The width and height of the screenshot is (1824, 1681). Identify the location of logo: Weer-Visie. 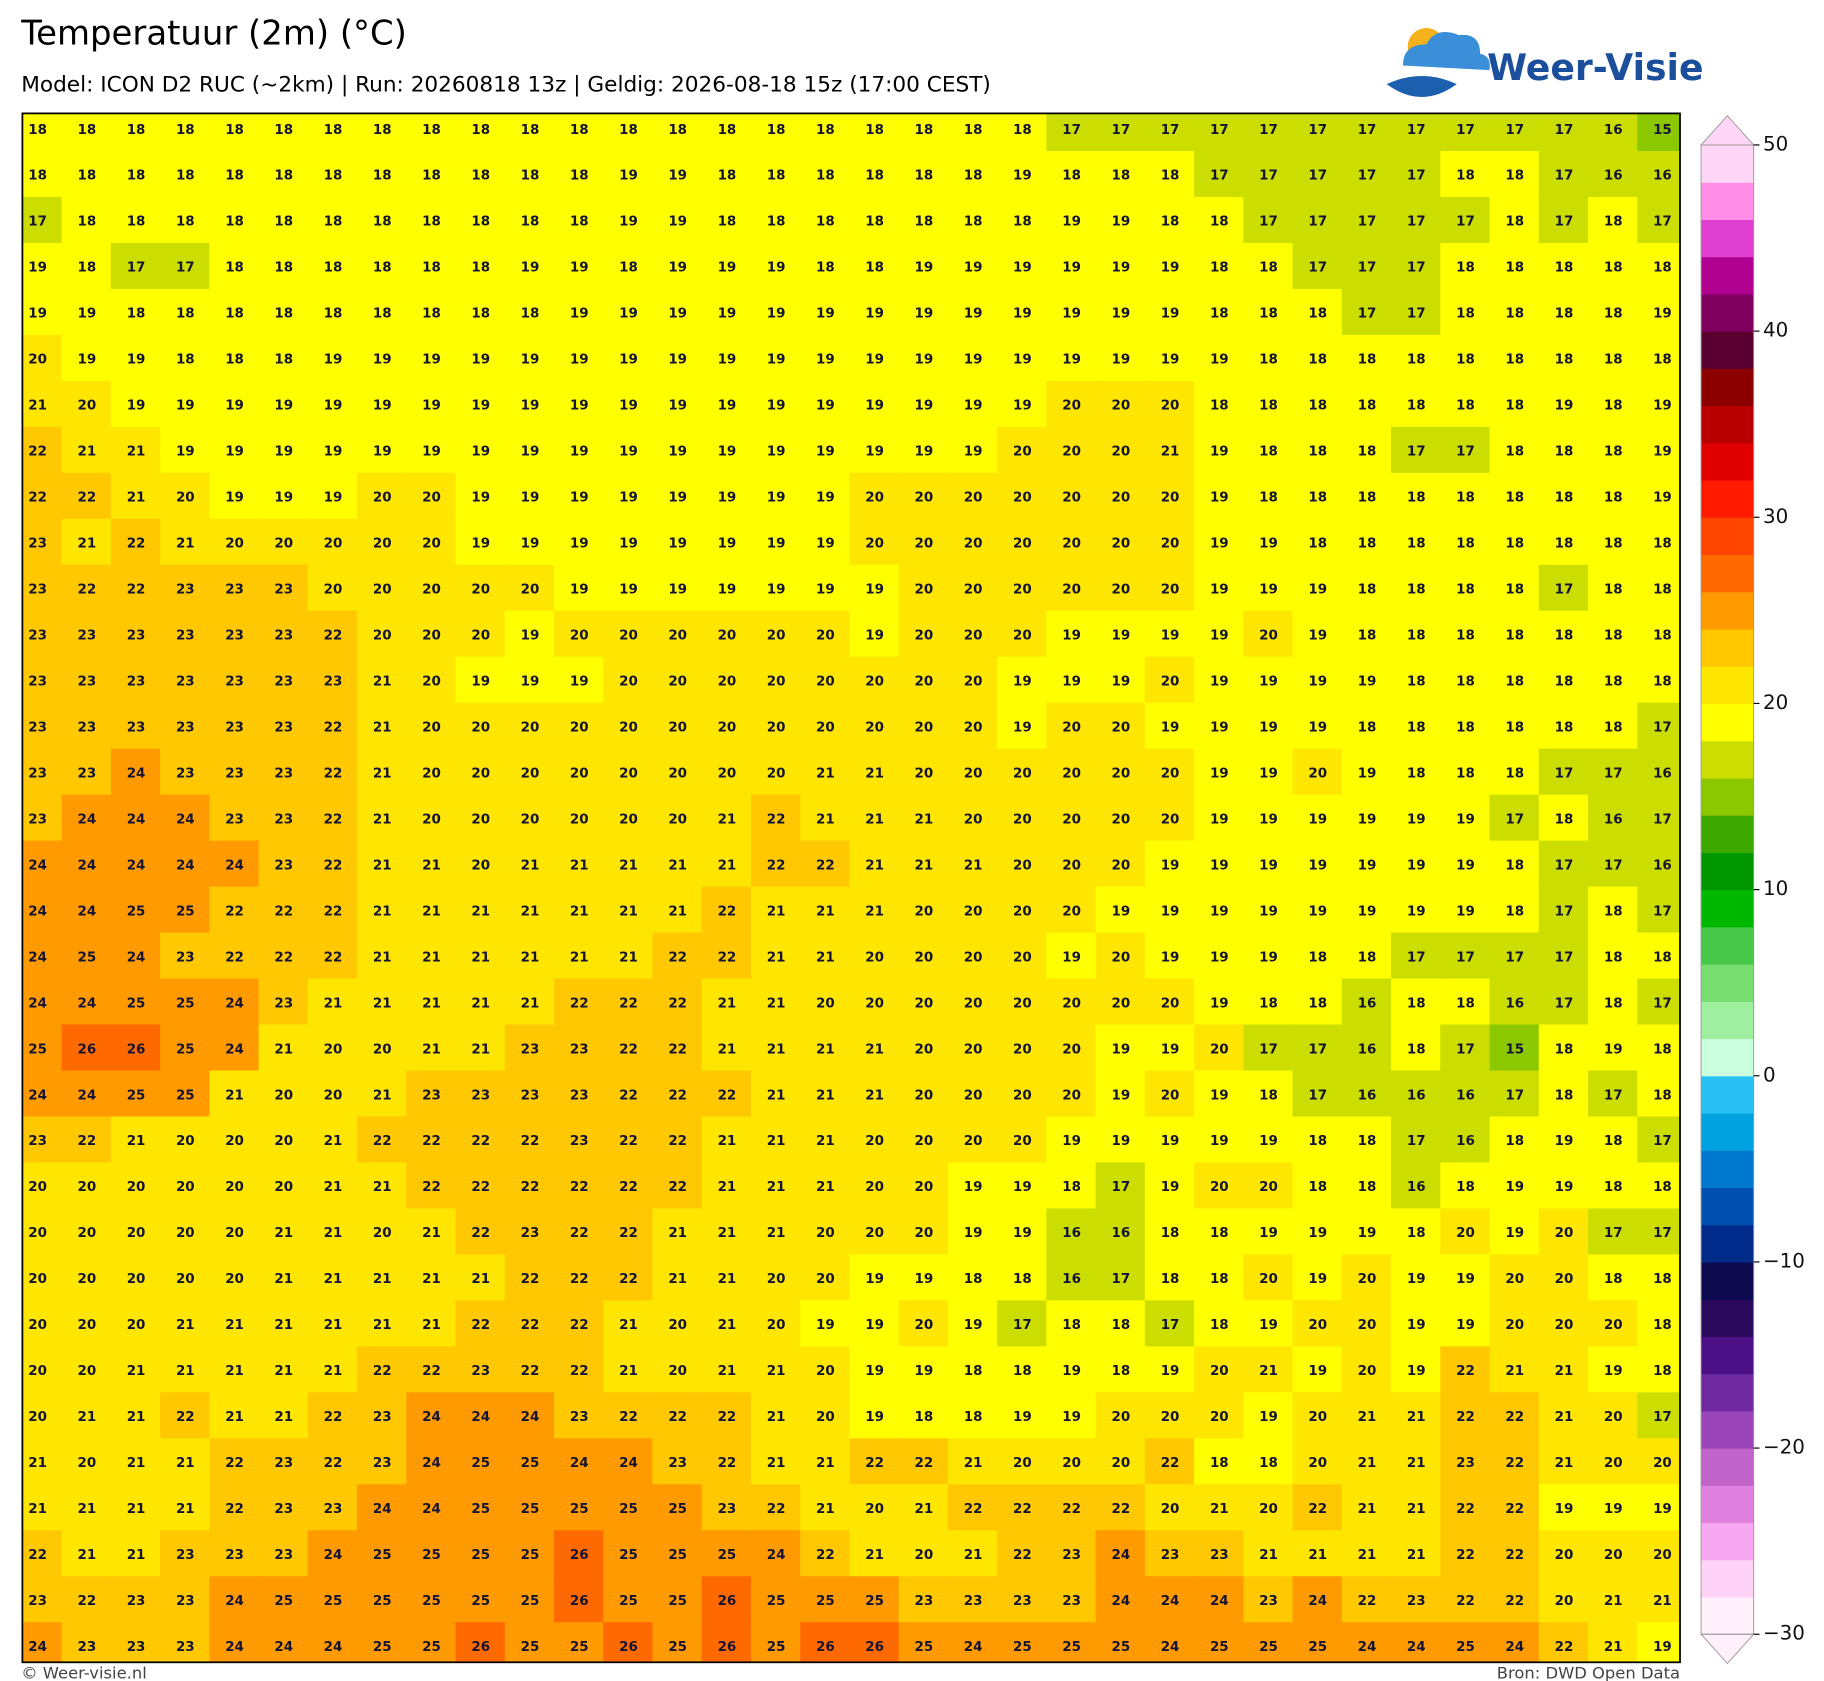
(1545, 63).